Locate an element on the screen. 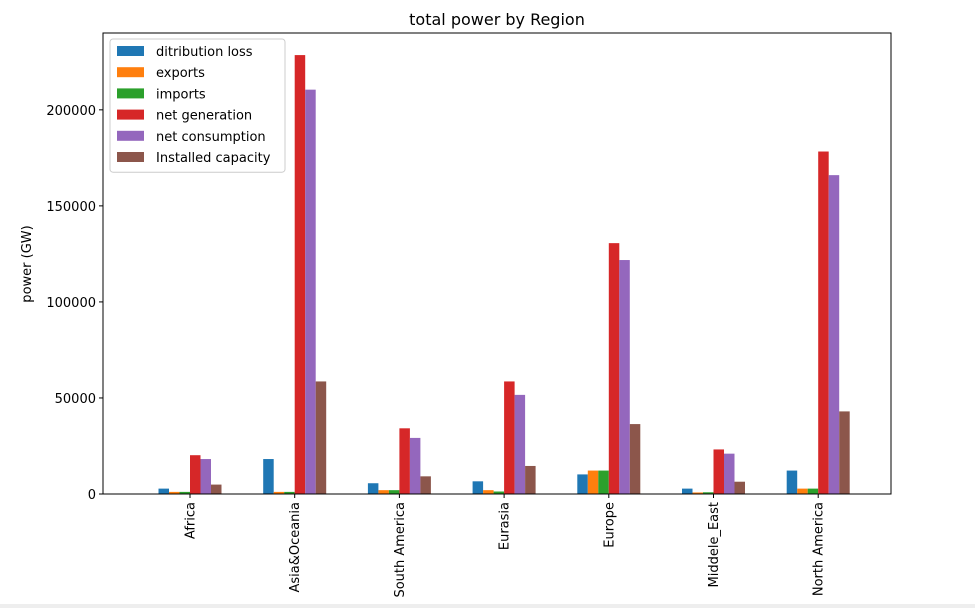 The width and height of the screenshot is (975, 608). y-axis: 0 50000 100000 150000 200000 is located at coordinates (74, 303).